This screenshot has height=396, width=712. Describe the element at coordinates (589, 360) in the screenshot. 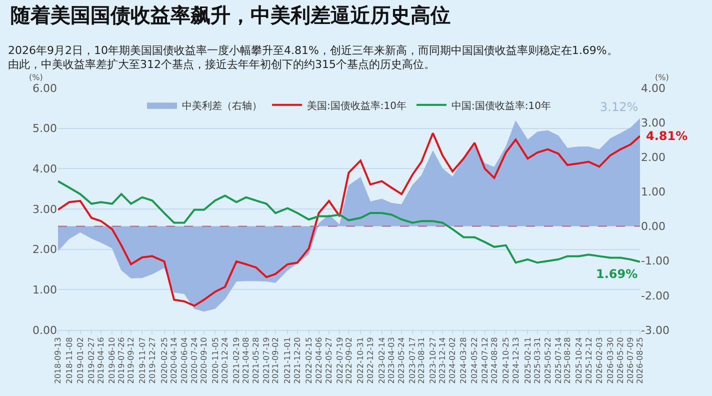

I see `x-tick-label: 2025-12-12` at that location.